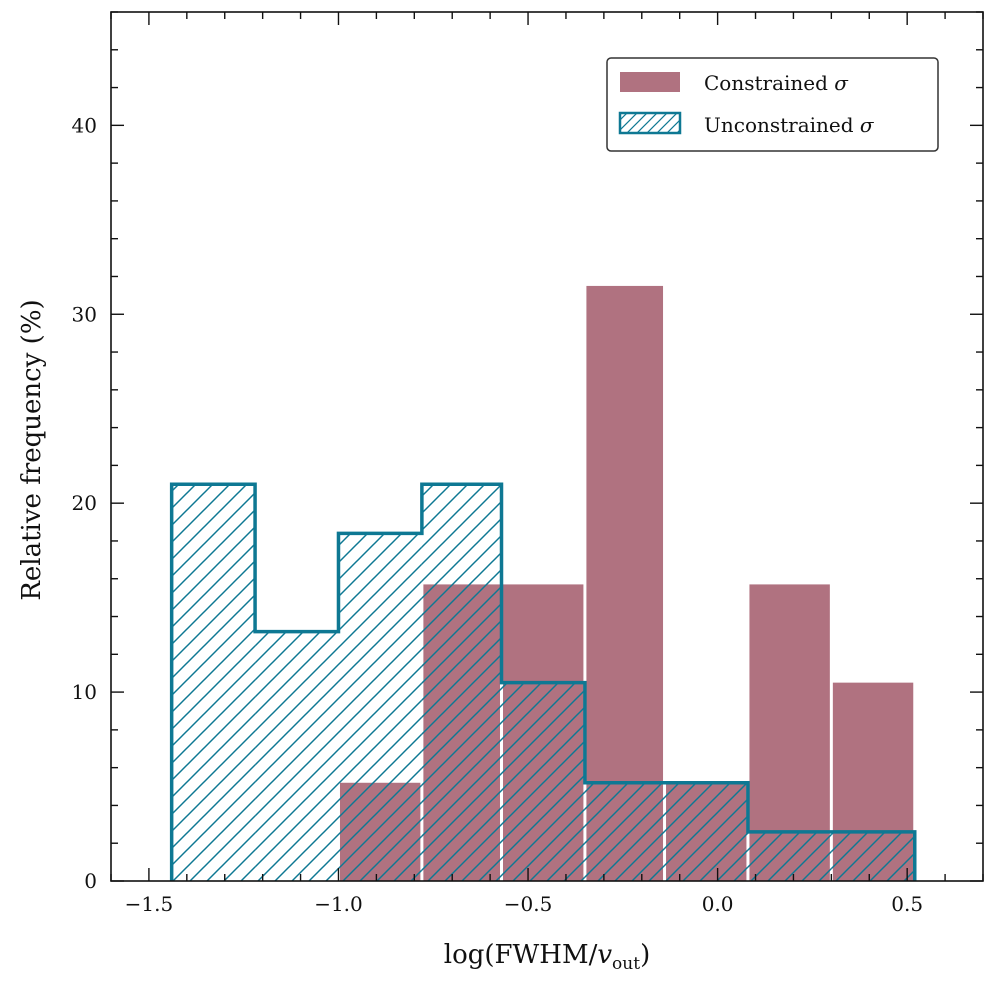  I want to click on y-tick-label-4: 40, so click(84, 125).